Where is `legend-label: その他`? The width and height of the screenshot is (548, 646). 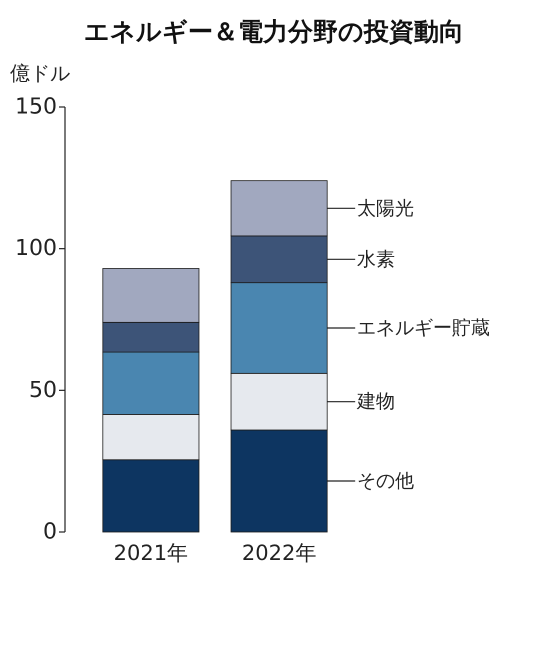 legend-label: その他 is located at coordinates (385, 481).